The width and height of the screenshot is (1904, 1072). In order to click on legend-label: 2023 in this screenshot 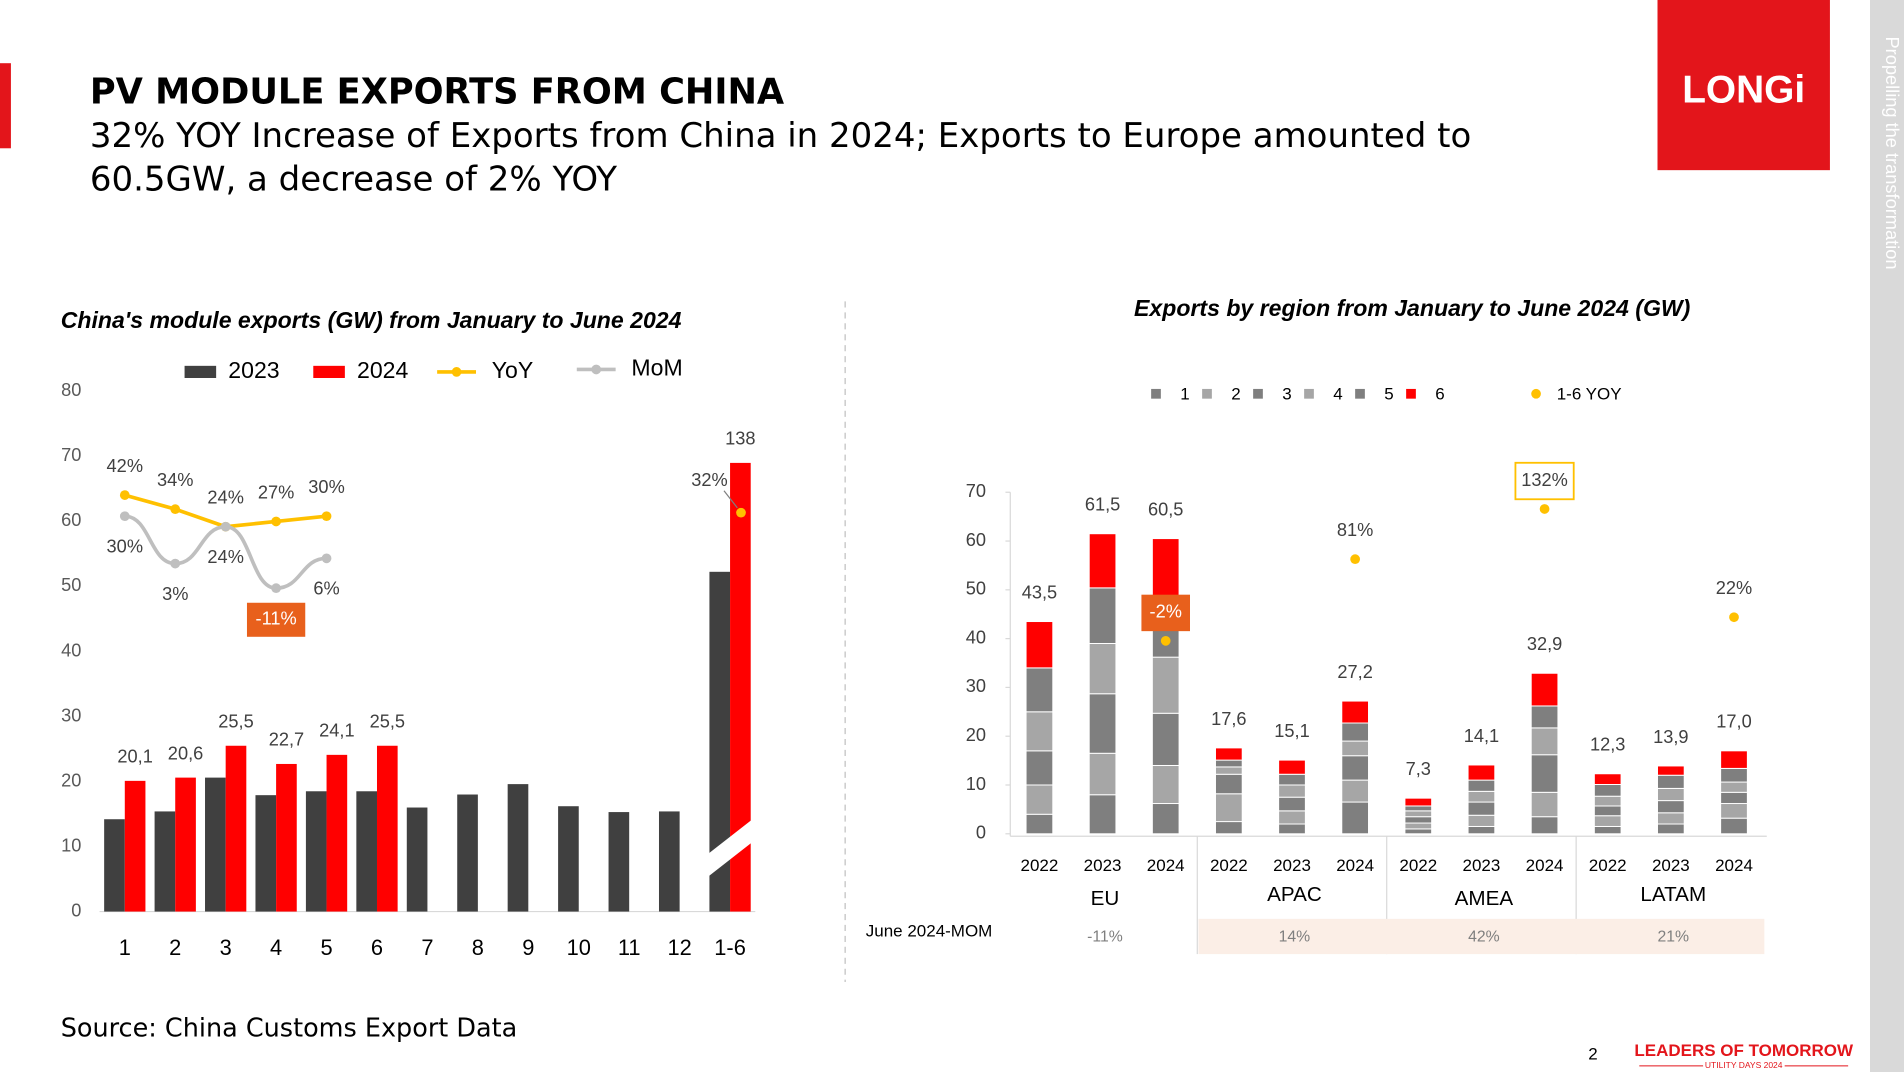, I will do `click(253, 370)`.